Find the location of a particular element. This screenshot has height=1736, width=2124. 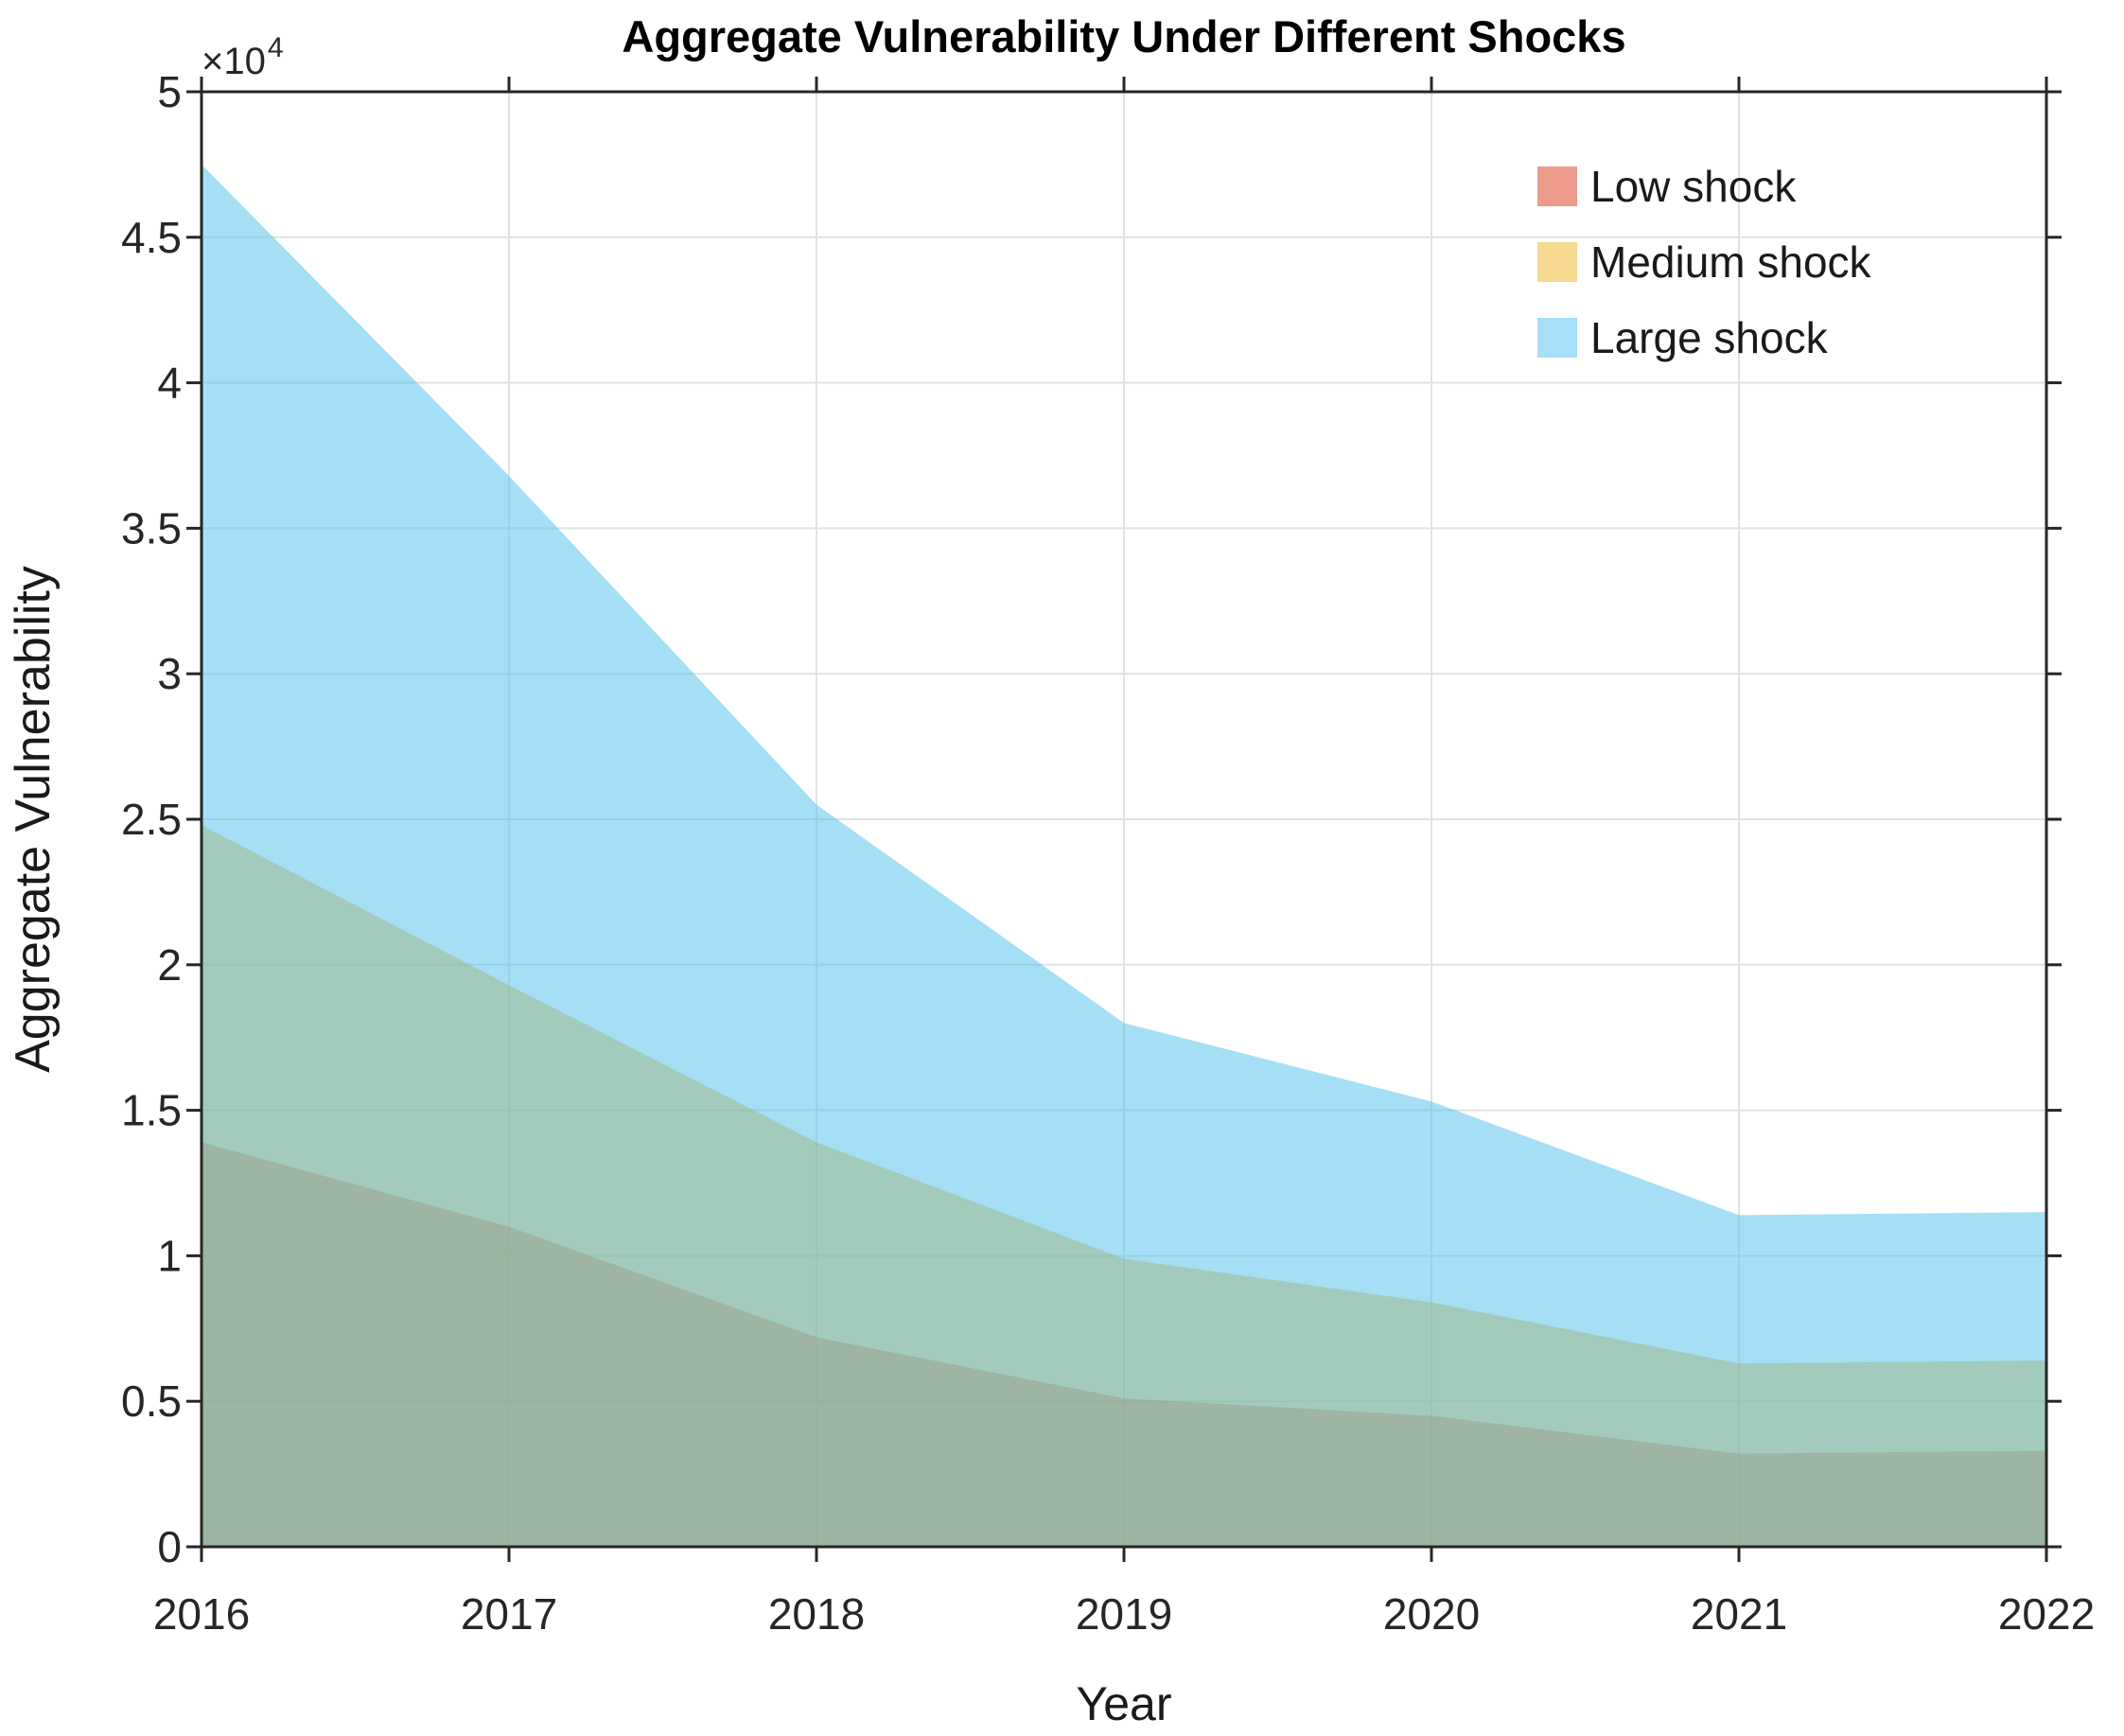

legend-item: Low shock is located at coordinates (1667, 186).